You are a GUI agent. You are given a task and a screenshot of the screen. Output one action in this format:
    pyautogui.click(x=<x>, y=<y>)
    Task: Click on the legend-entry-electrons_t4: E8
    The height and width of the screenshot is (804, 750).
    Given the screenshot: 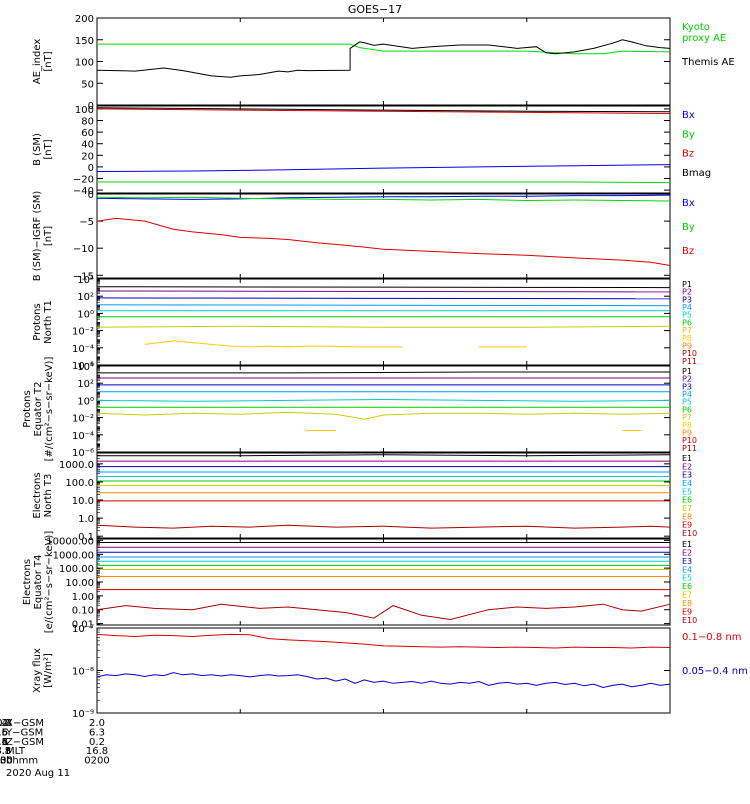 What is the action you would take?
    pyautogui.click(x=687, y=603)
    